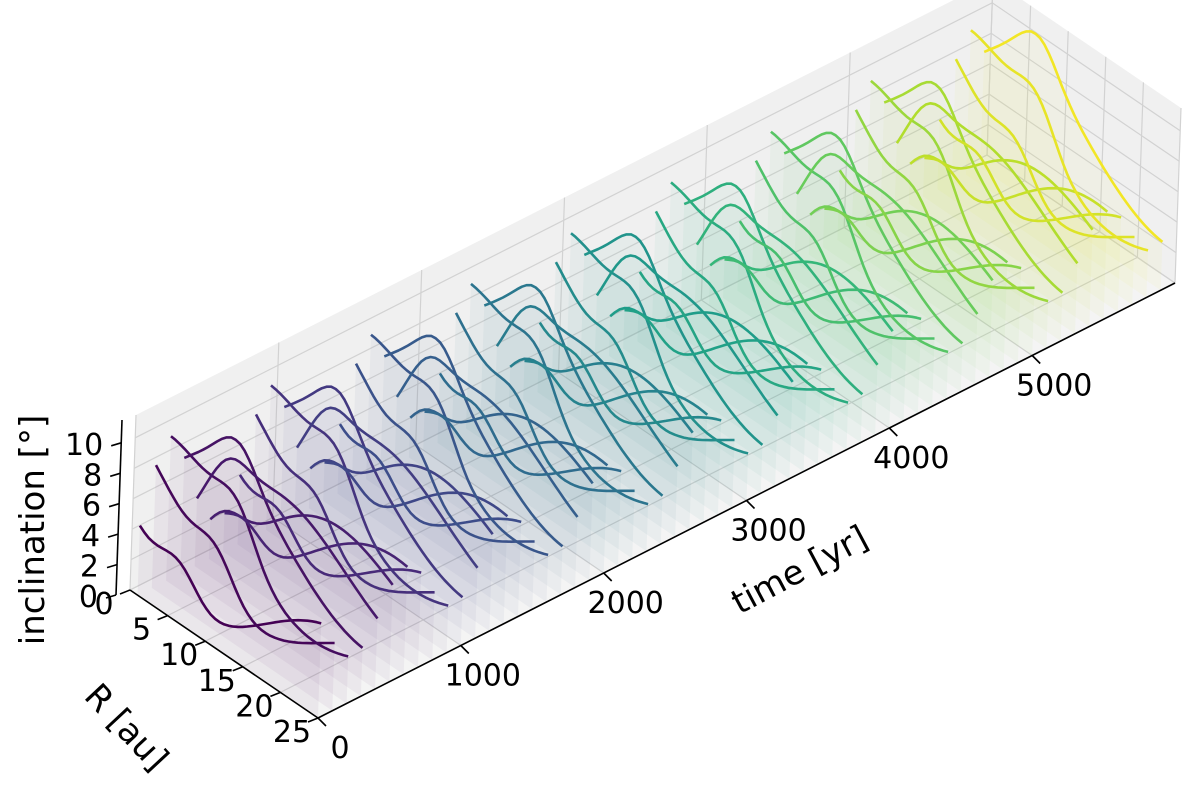 Image resolution: width=1200 pixels, height=785 pixels. I want to click on z-tick-label: 4, so click(90, 536).